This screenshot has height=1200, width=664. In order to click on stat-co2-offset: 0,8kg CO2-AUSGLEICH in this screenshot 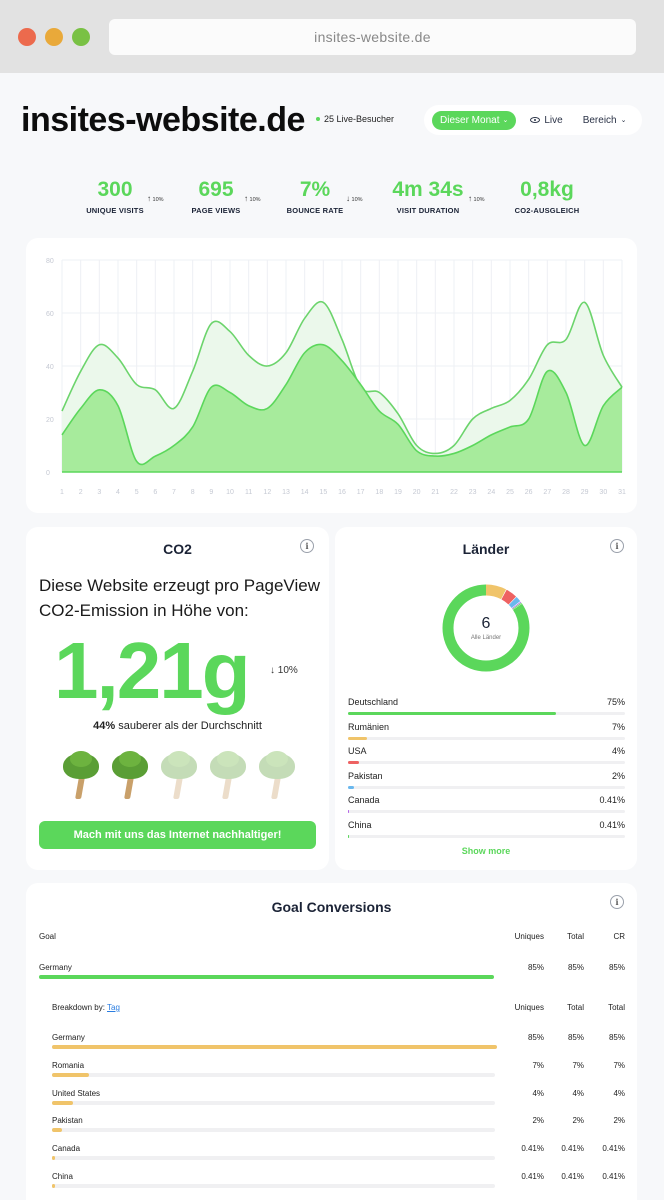, I will do `click(547, 196)`.